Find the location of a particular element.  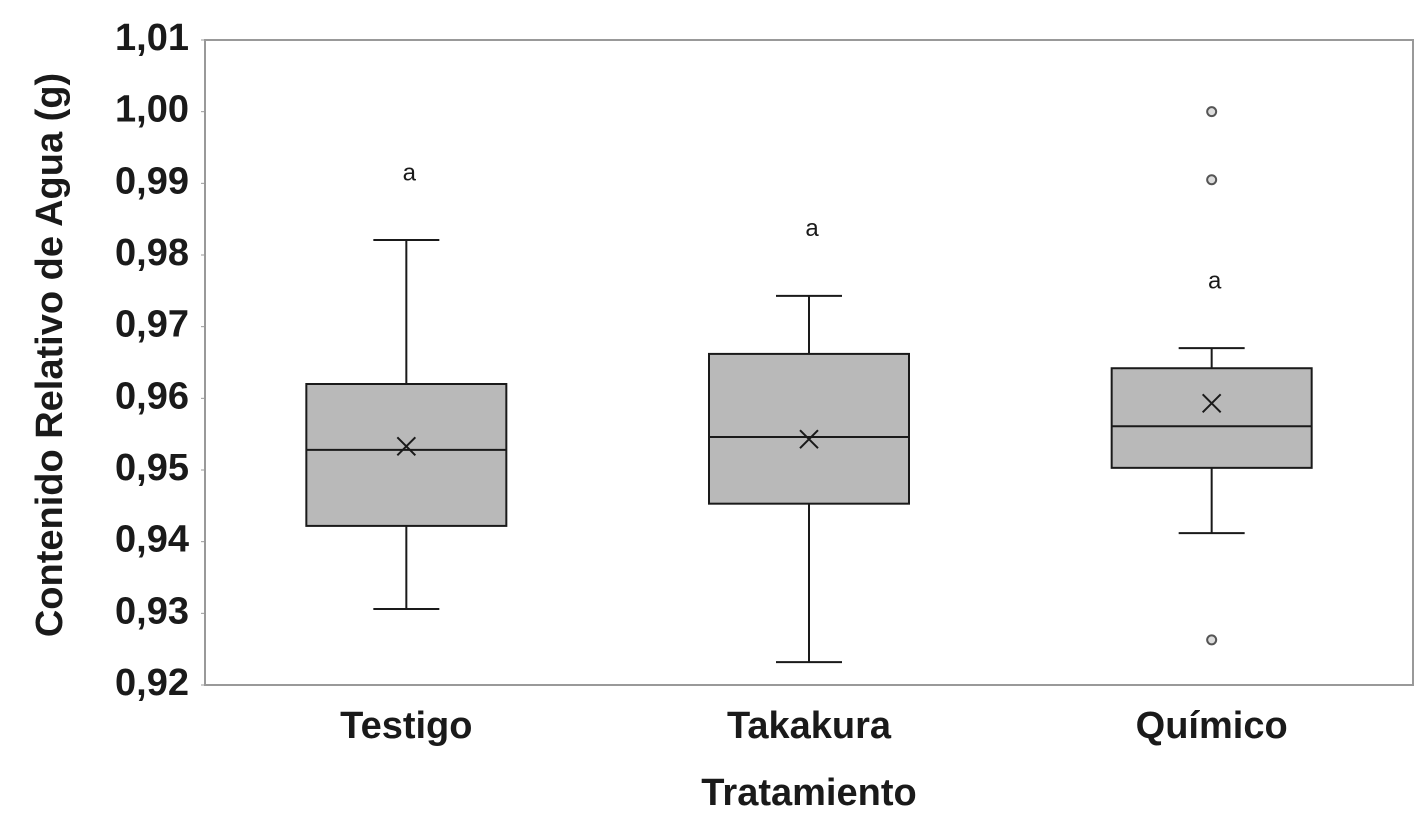

y-tick-label: 0,97 is located at coordinates (152, 325).